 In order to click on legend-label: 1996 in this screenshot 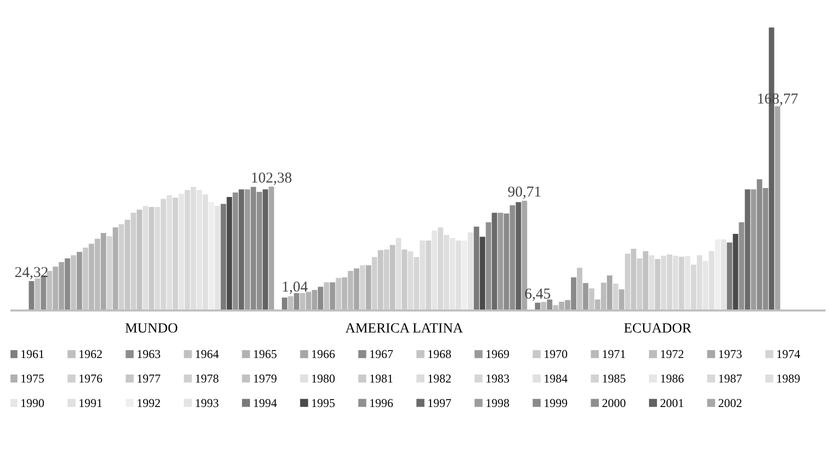, I will do `click(381, 403)`.